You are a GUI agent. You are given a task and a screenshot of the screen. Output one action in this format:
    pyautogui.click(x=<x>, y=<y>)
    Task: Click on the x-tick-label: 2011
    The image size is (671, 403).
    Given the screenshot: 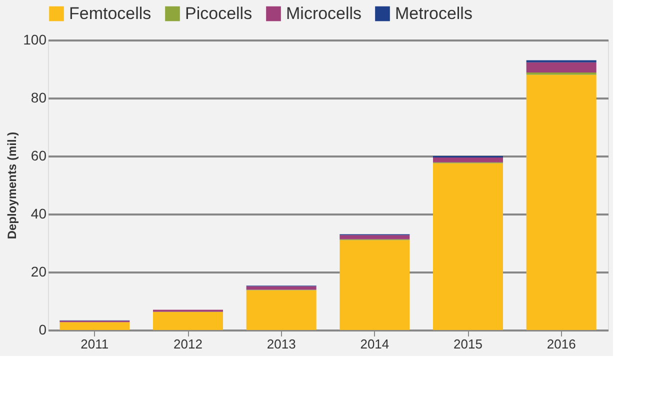 What is the action you would take?
    pyautogui.click(x=94, y=344)
    